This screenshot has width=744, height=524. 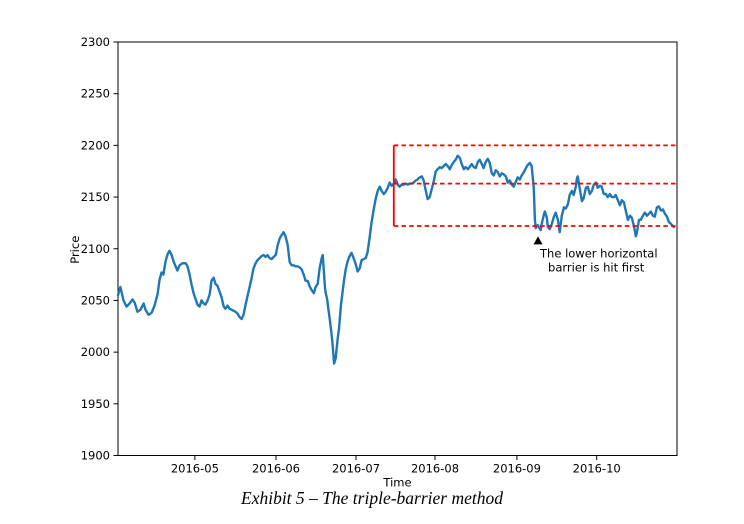 What do you see at coordinates (195, 469) in the screenshot?
I see `x-axis-tick-label: 2016-05` at bounding box center [195, 469].